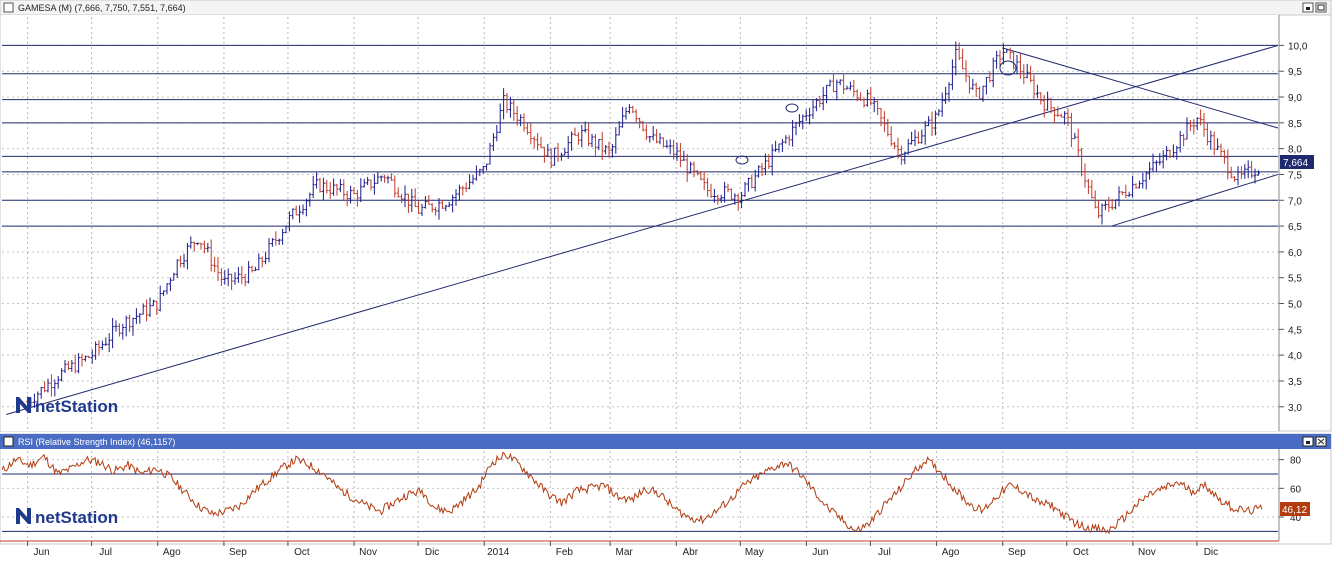  Describe the element at coordinates (8, 441) in the screenshot. I see `rsi-panel-icon` at that location.